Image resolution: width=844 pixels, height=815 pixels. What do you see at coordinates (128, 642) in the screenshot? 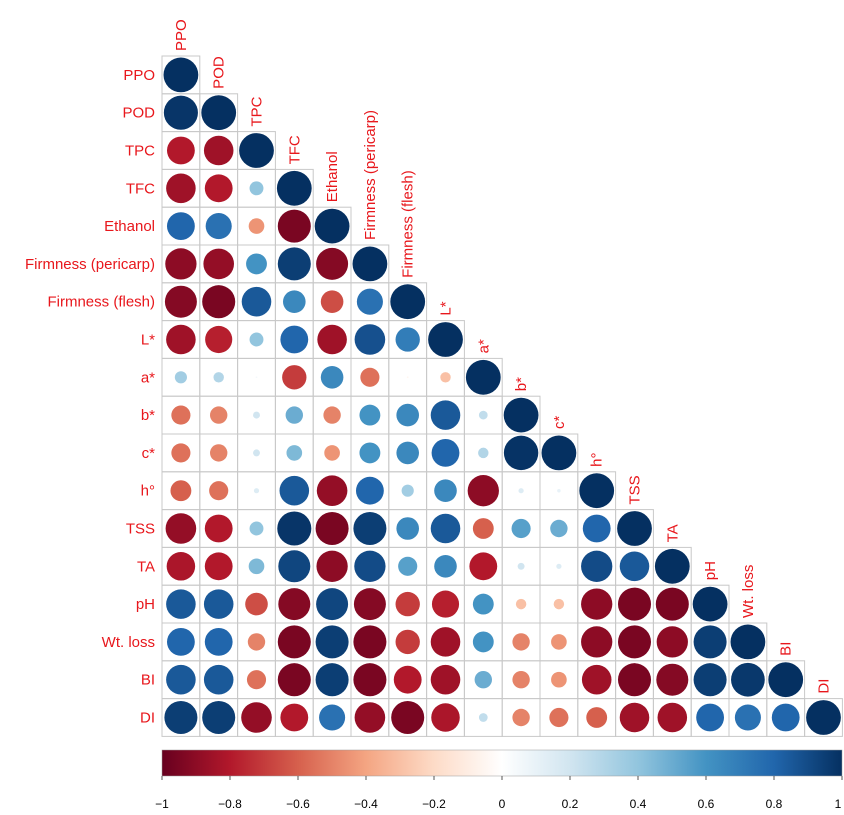
I see `row-label: Wt. loss` at bounding box center [128, 642].